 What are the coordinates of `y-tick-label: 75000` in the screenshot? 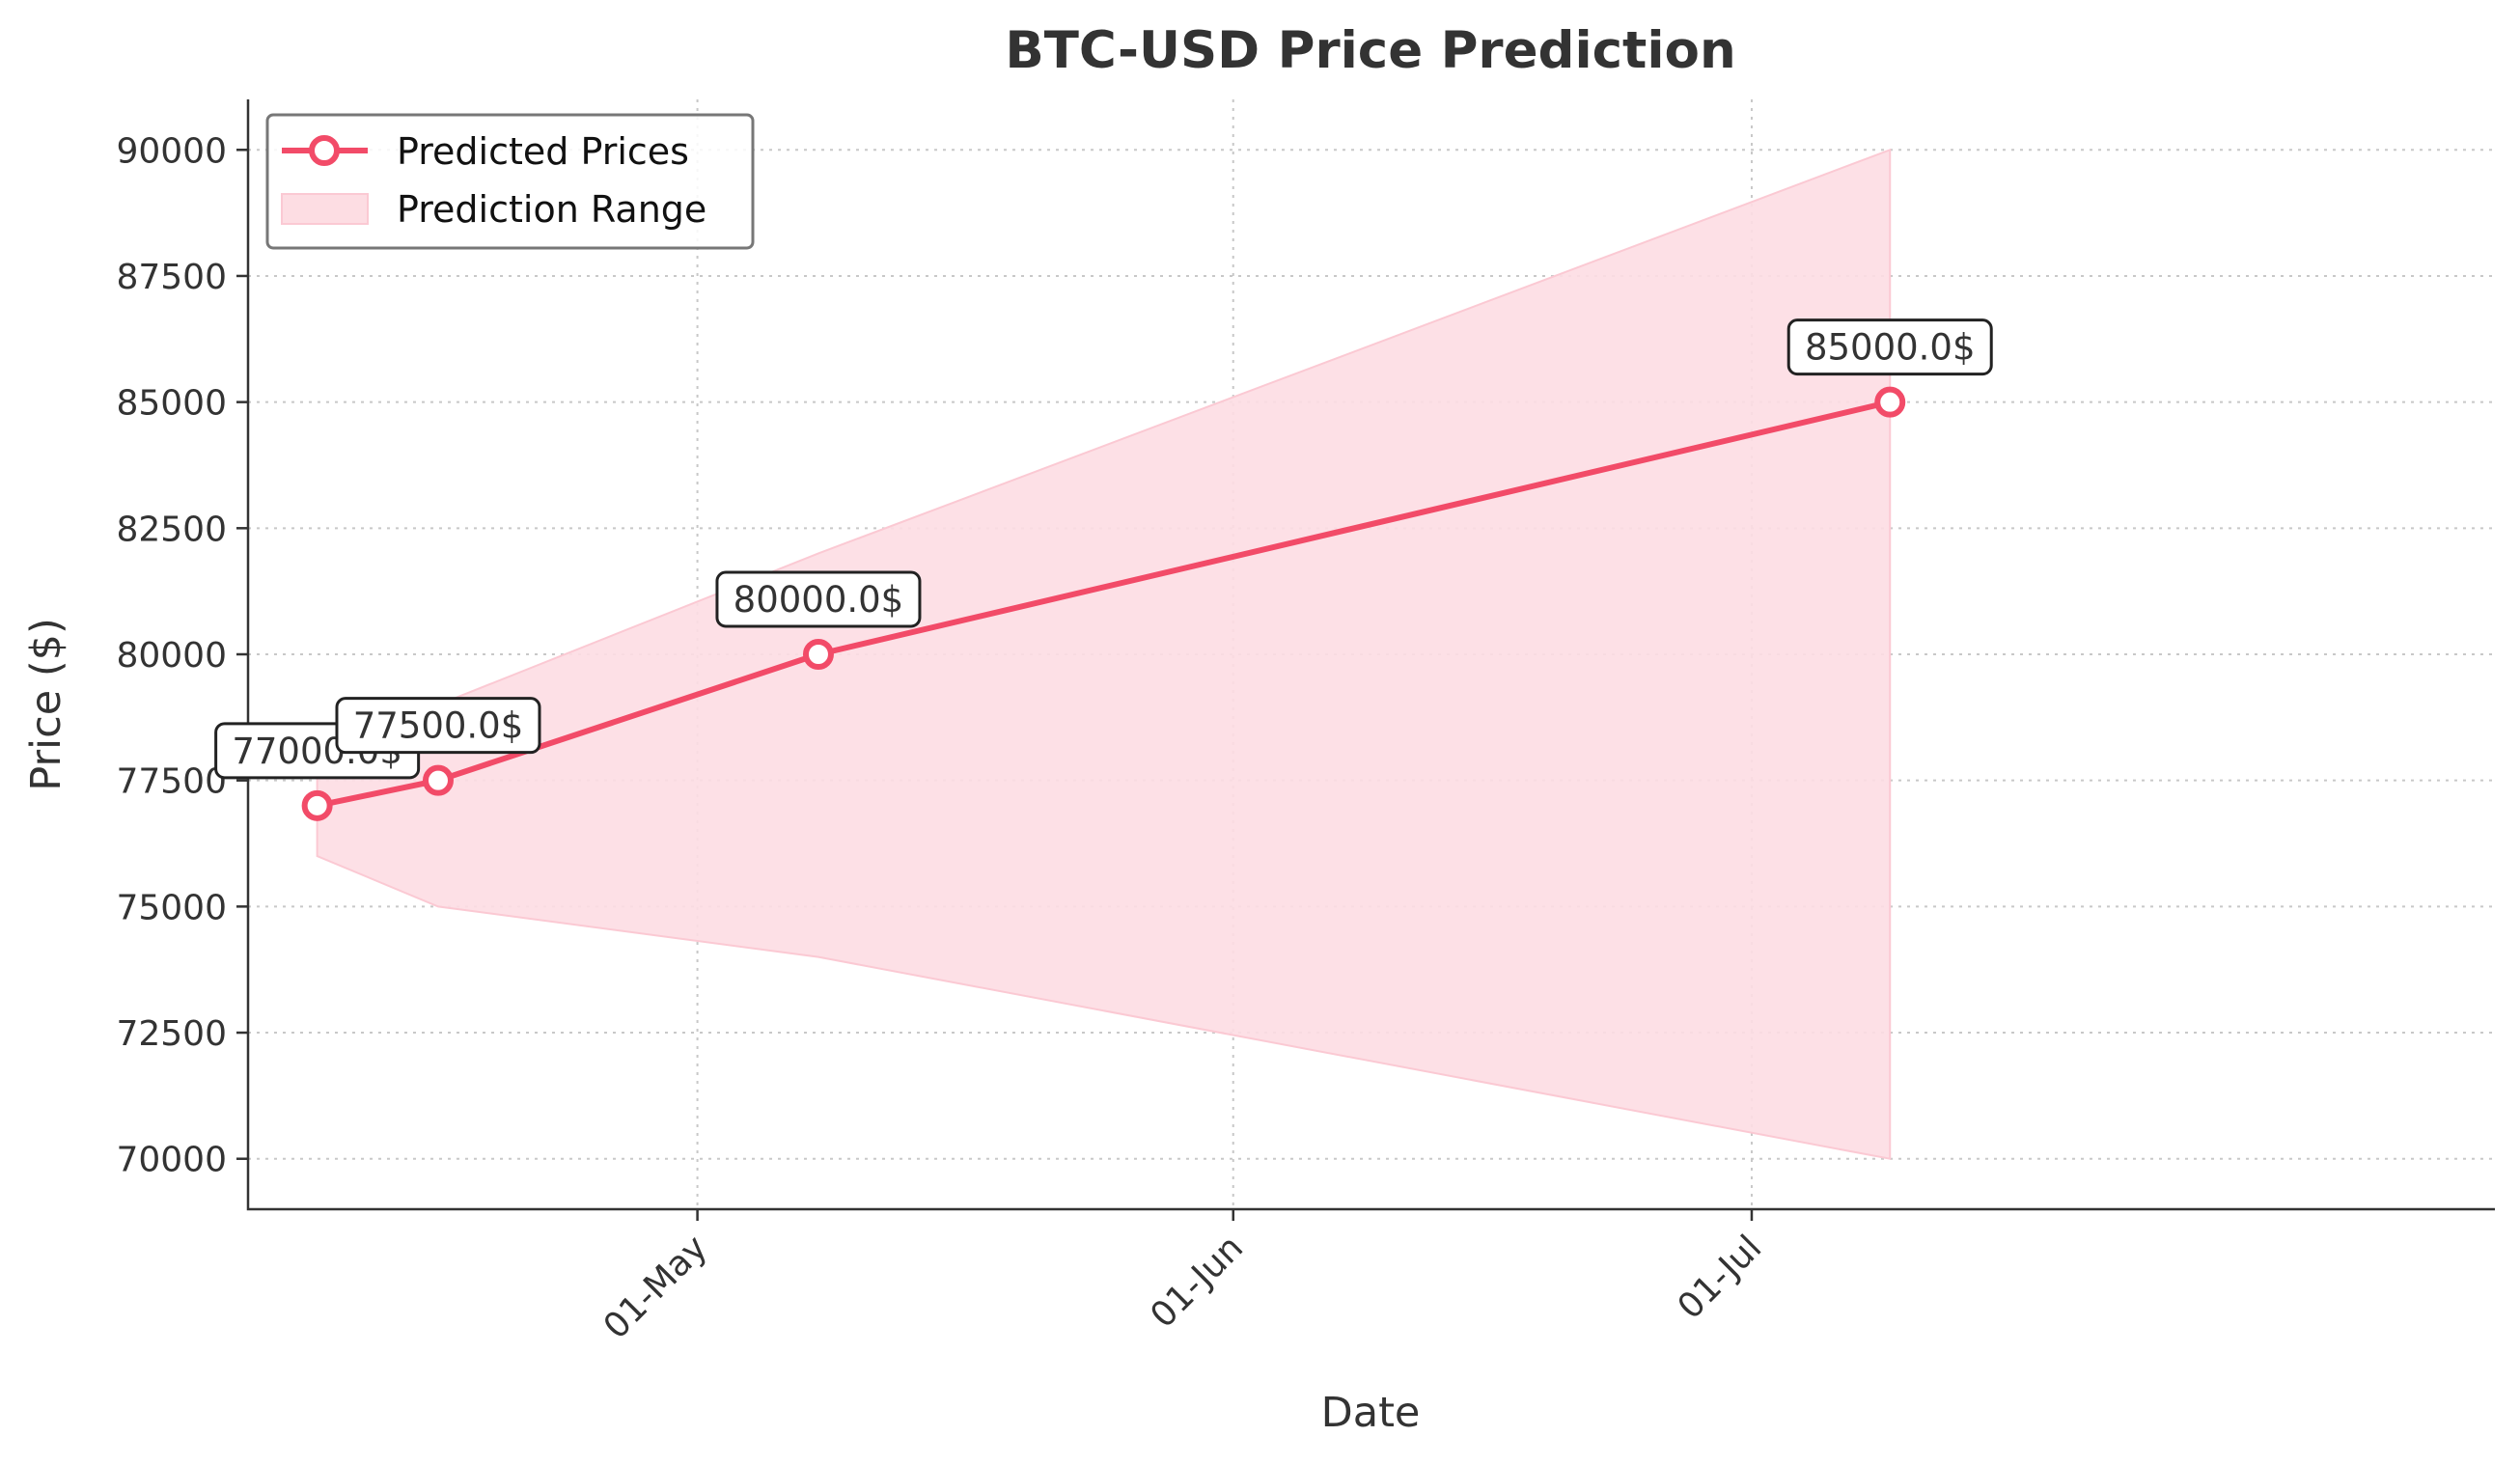 It's located at (171, 907).